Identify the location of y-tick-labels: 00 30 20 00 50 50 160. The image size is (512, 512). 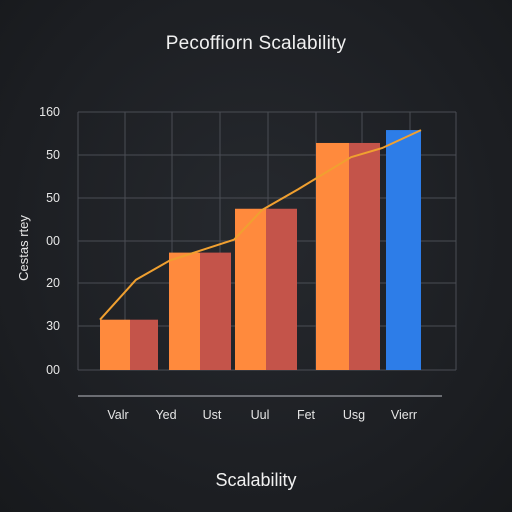
(49, 241).